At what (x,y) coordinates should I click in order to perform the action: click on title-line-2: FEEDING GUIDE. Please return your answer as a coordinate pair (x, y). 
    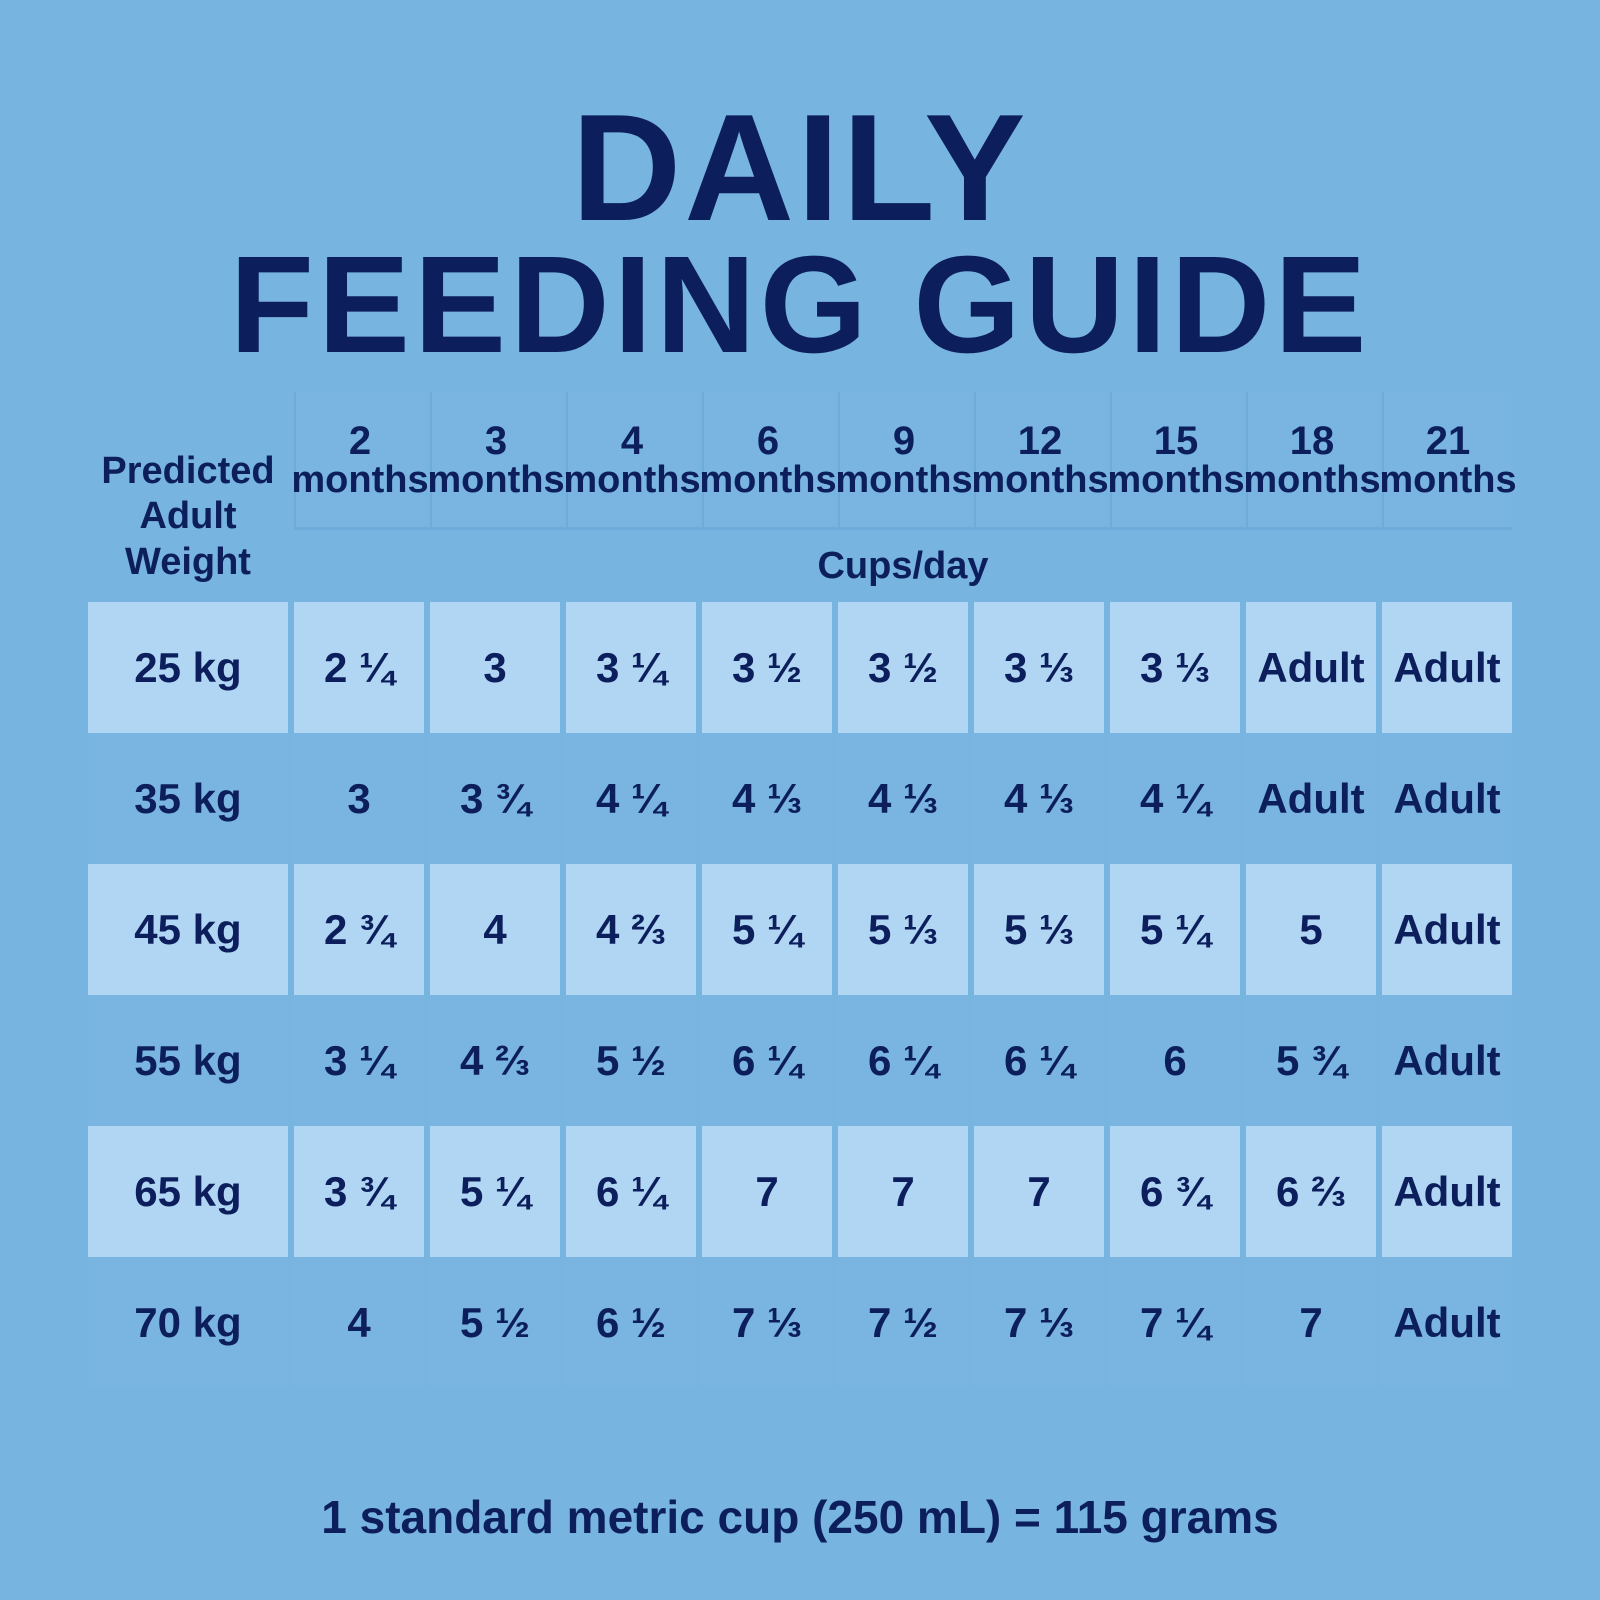
    Looking at the image, I should click on (800, 305).